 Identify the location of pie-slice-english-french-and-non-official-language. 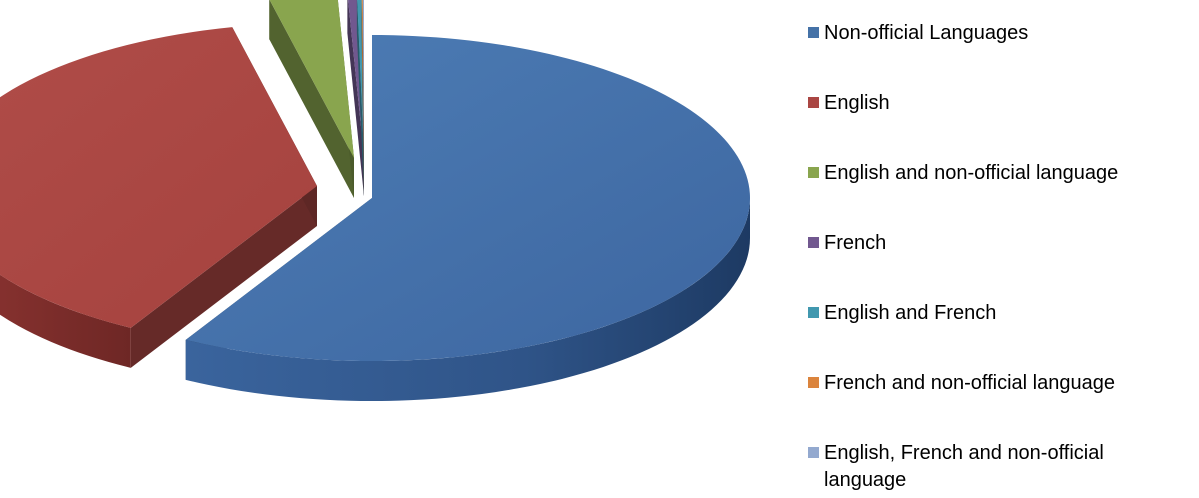
(363, 98).